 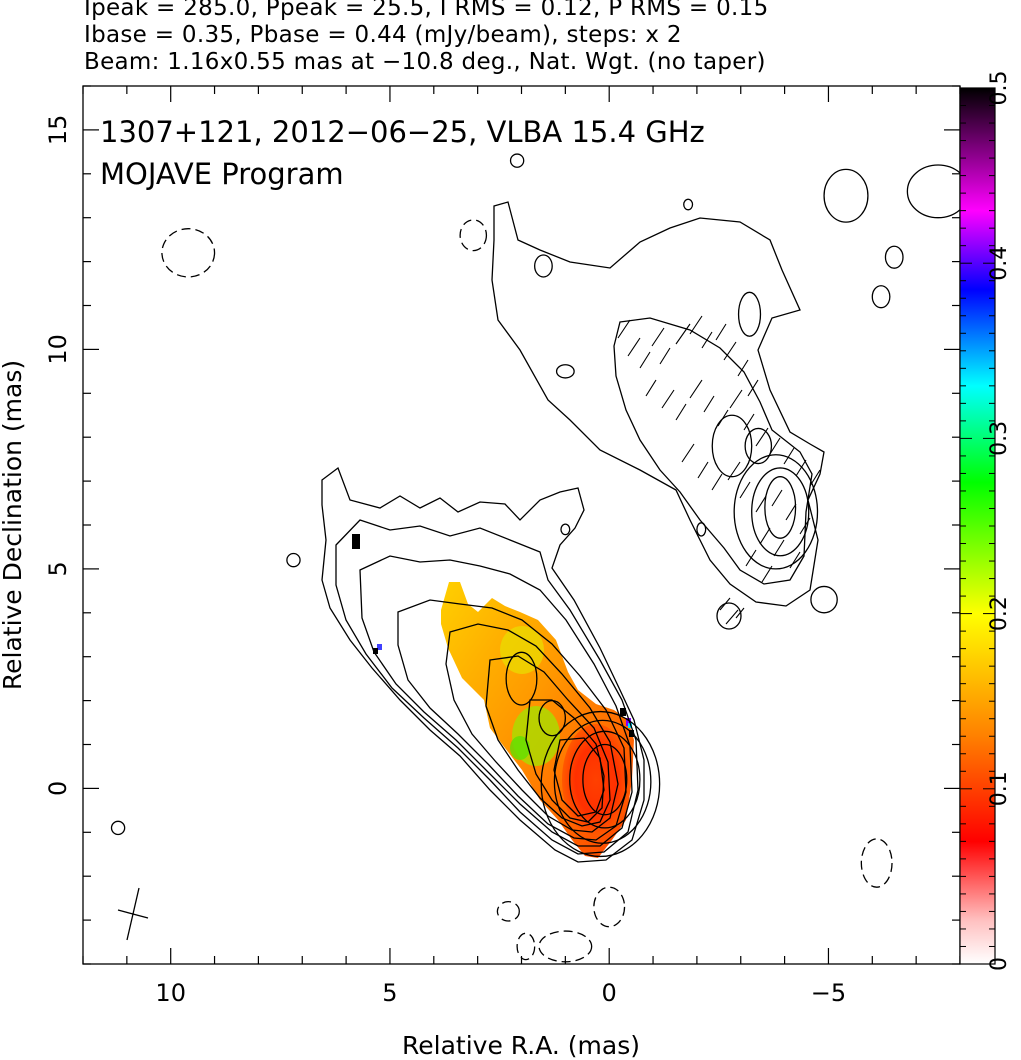 What do you see at coordinates (999, 788) in the screenshot?
I see `colorbar-tick-label: 0.1` at bounding box center [999, 788].